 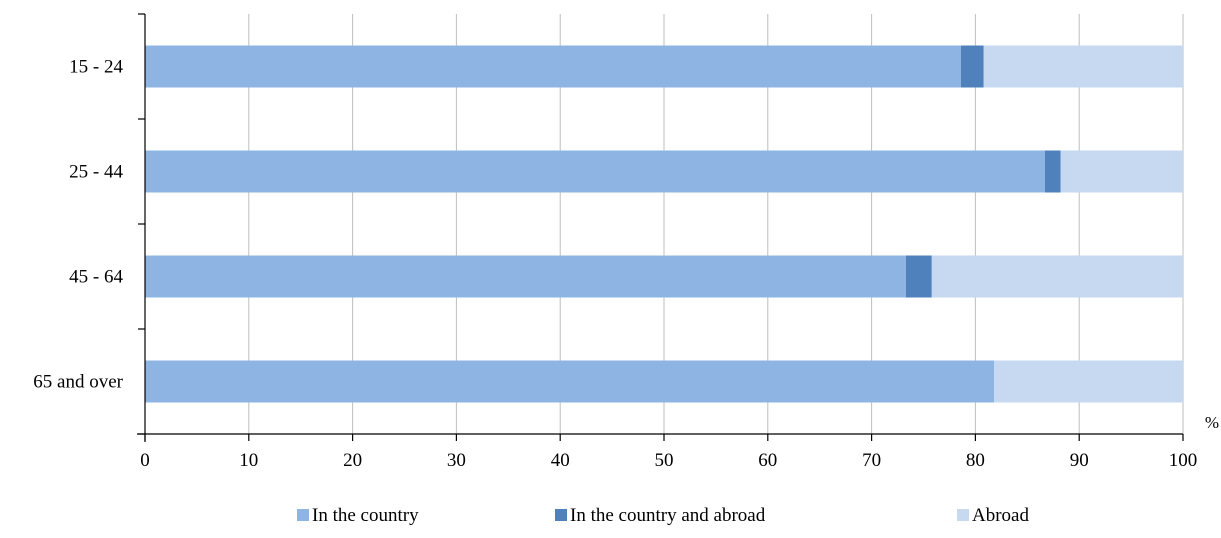 What do you see at coordinates (560, 460) in the screenshot?
I see `x-tick-label: 40` at bounding box center [560, 460].